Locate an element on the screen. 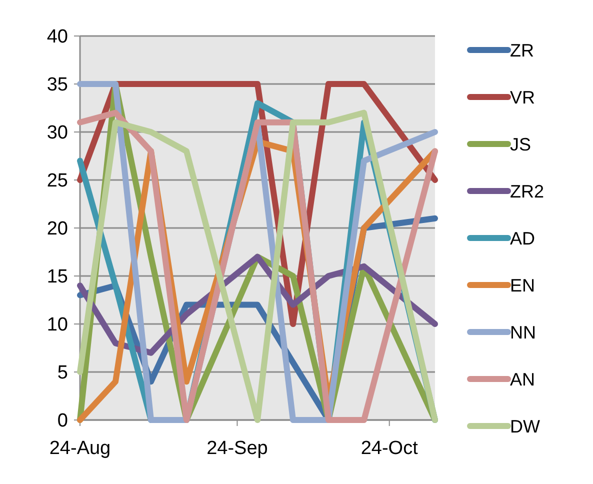 The image size is (593, 484). legend-label: ZR is located at coordinates (522, 50).